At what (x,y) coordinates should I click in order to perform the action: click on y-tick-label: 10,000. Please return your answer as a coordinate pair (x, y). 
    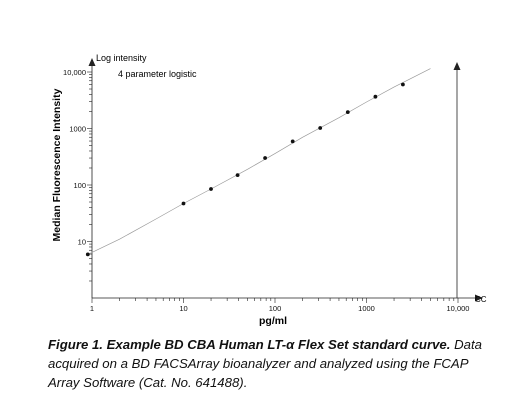
    Looking at the image, I should click on (74, 72).